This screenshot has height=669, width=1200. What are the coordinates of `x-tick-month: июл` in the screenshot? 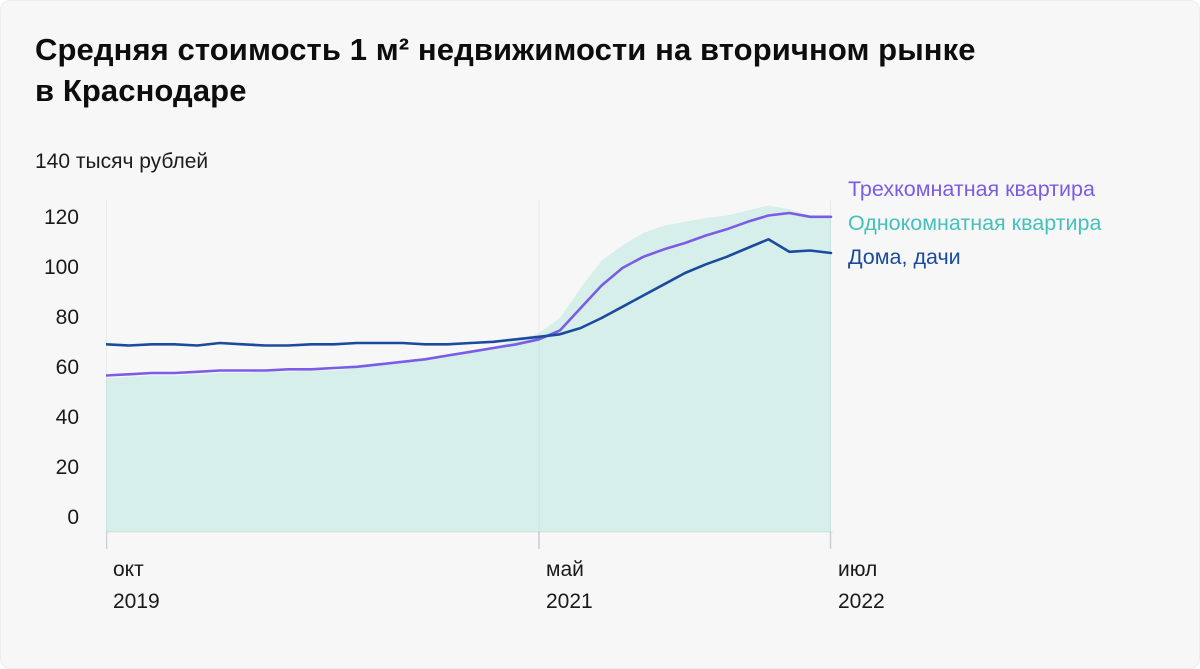 It's located at (858, 569).